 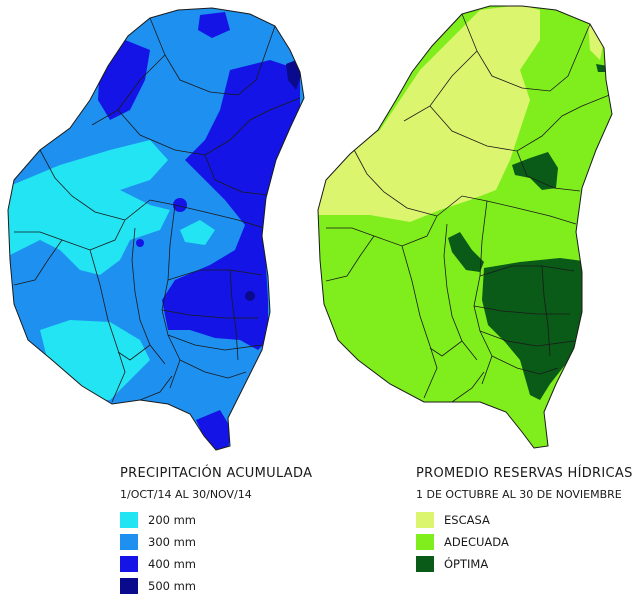 What do you see at coordinates (216, 520) in the screenshot?
I see `precipitation-legend-item: 200 mm` at bounding box center [216, 520].